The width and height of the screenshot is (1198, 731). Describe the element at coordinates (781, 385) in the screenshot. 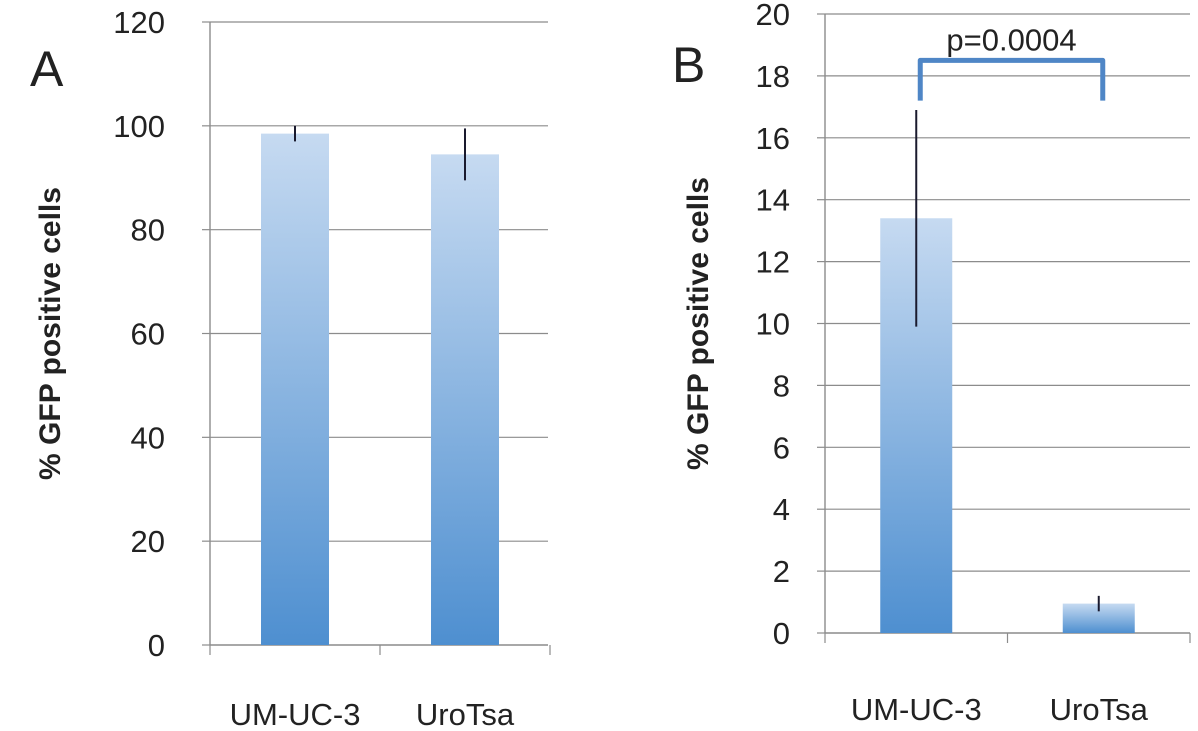

I see `y-tick-label: 8` at that location.